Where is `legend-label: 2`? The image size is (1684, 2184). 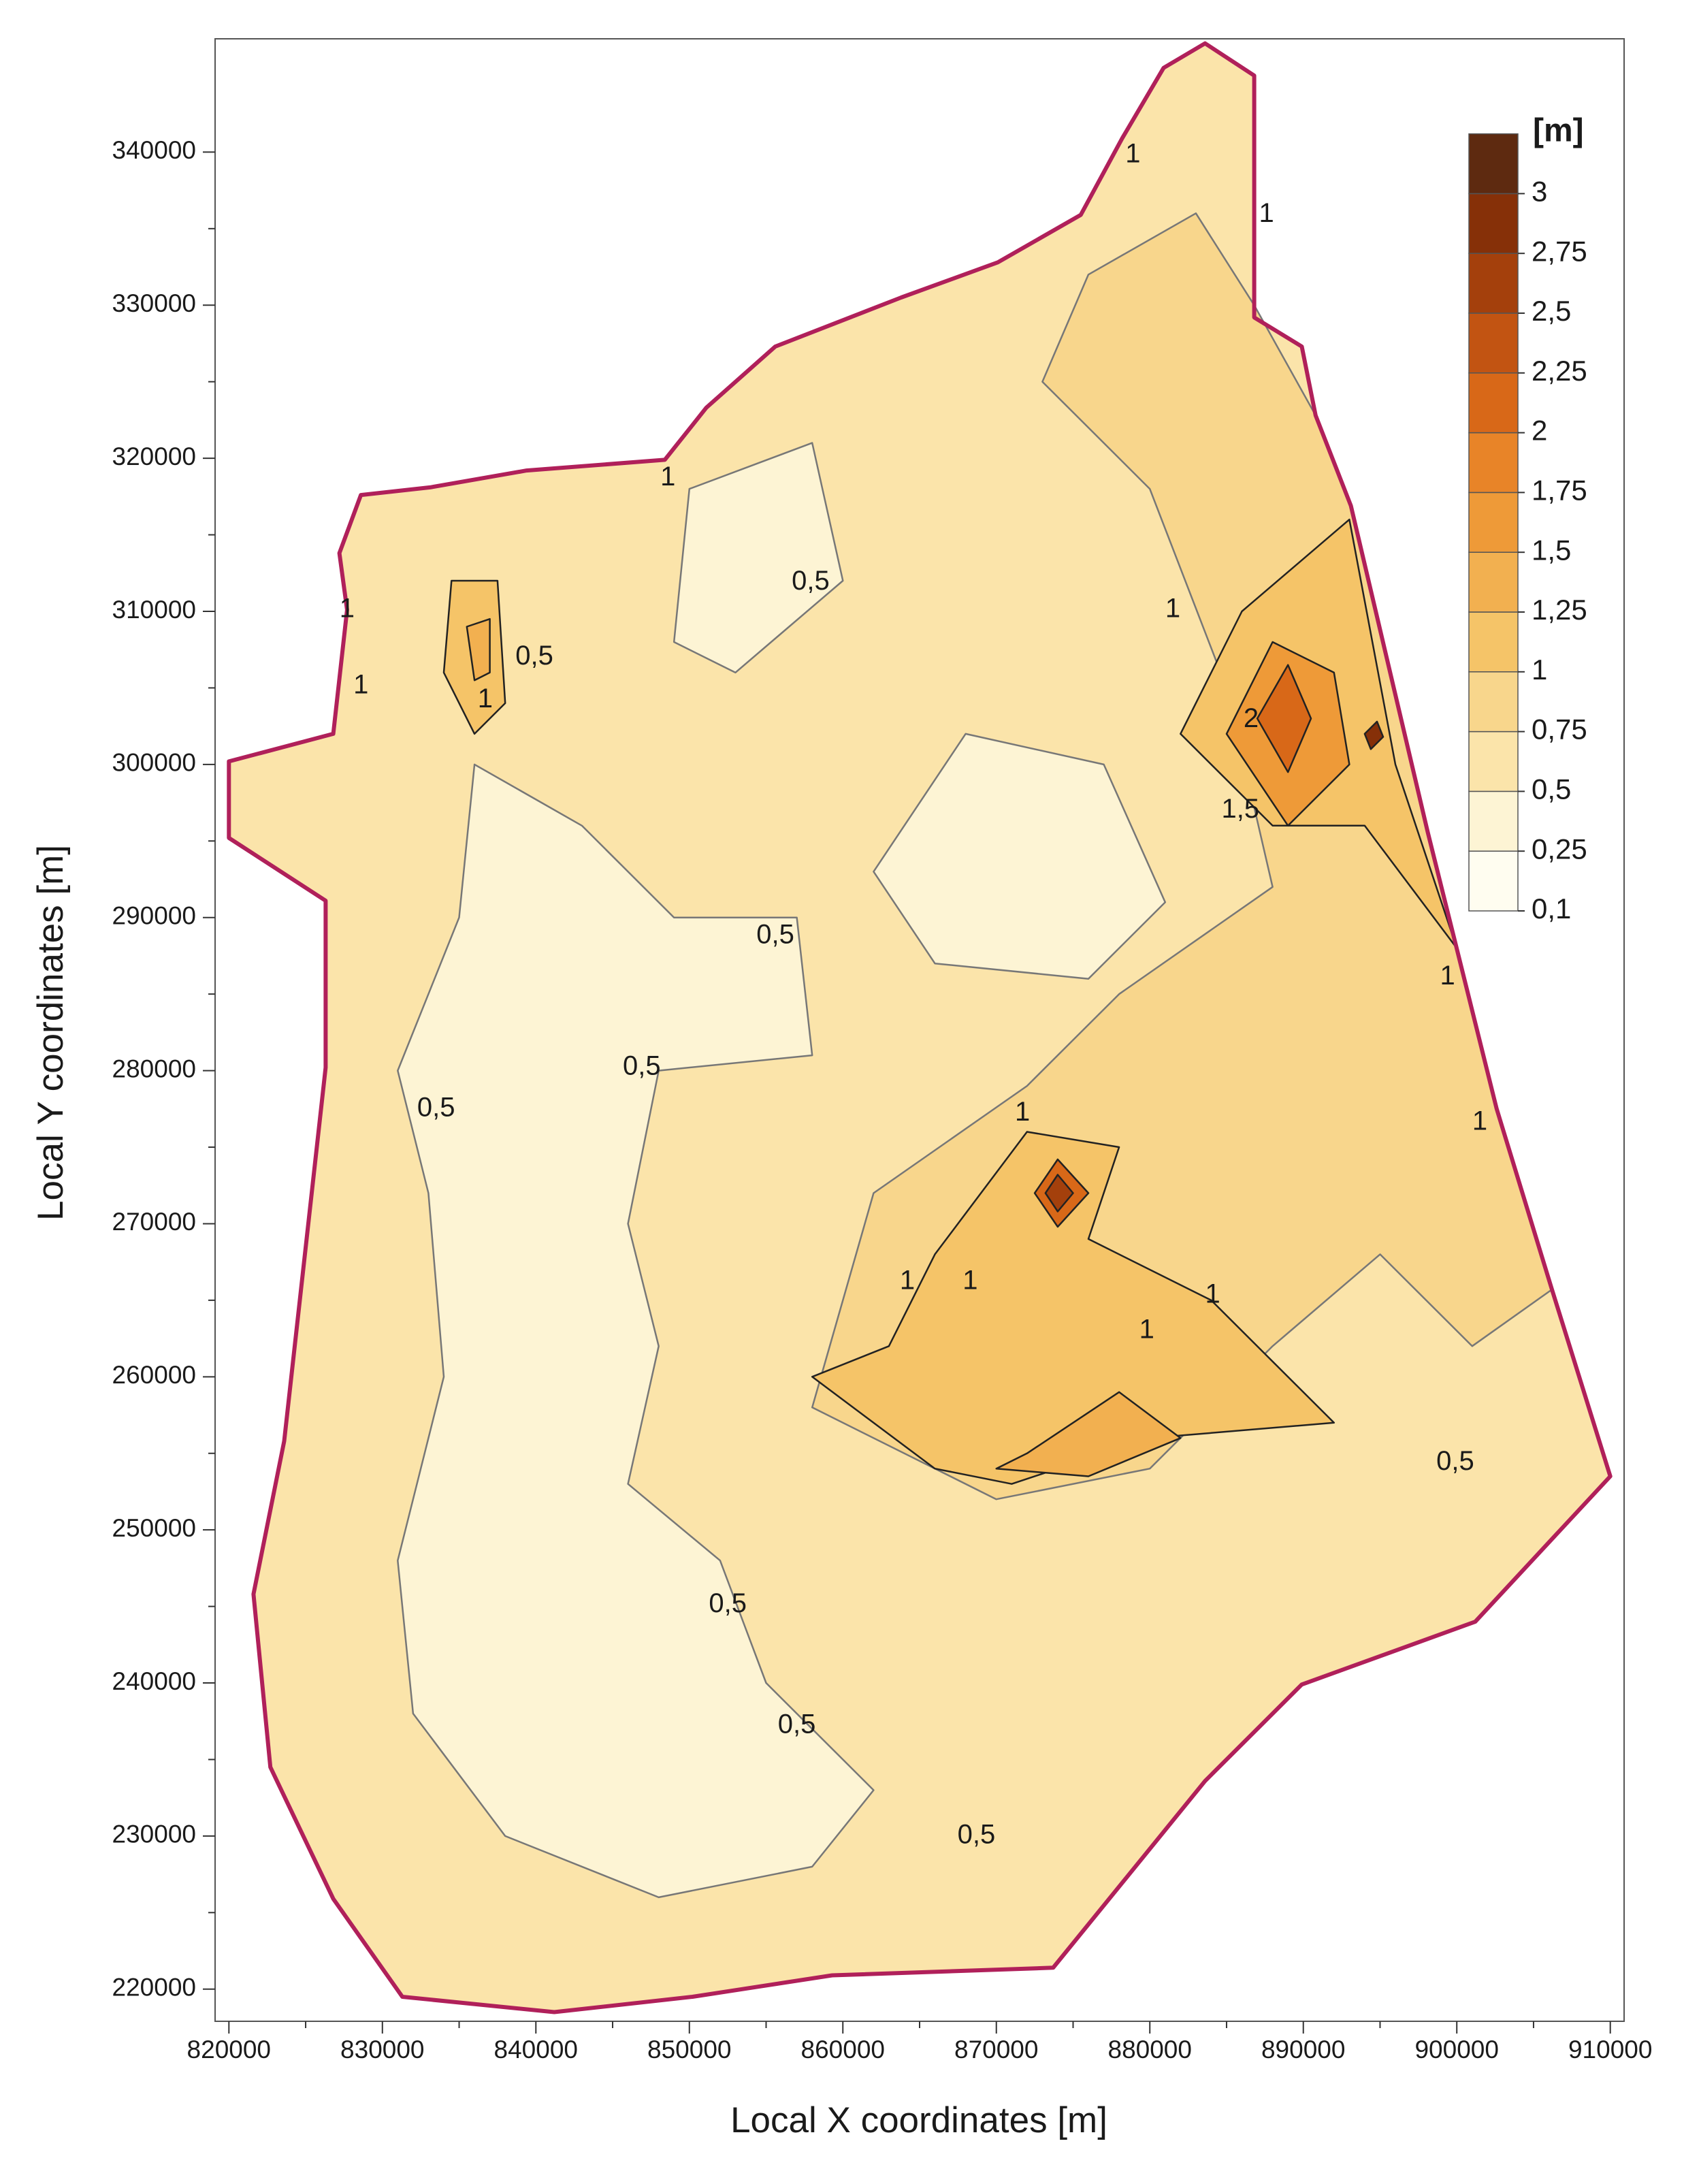
legend-label: 2 is located at coordinates (1539, 431).